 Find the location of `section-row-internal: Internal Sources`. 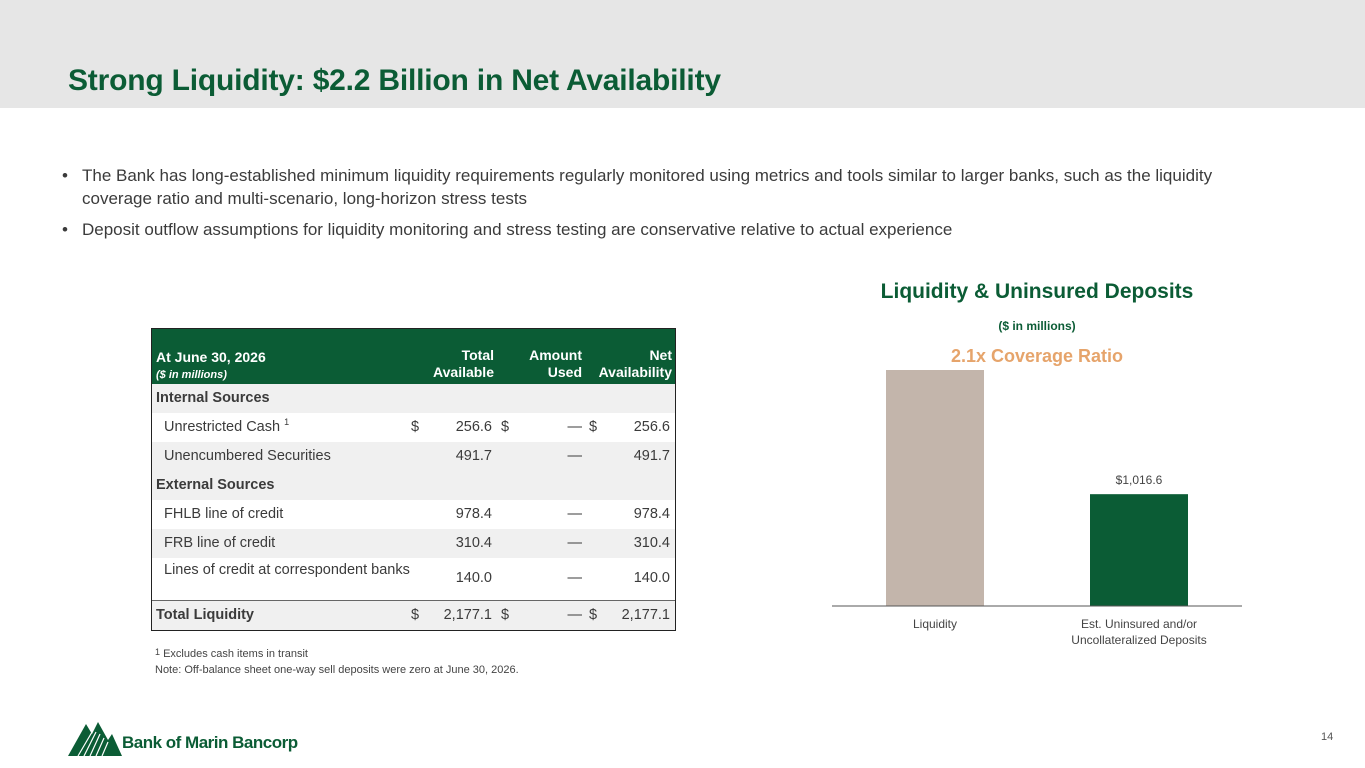

section-row-internal: Internal Sources is located at coordinates (413, 398).